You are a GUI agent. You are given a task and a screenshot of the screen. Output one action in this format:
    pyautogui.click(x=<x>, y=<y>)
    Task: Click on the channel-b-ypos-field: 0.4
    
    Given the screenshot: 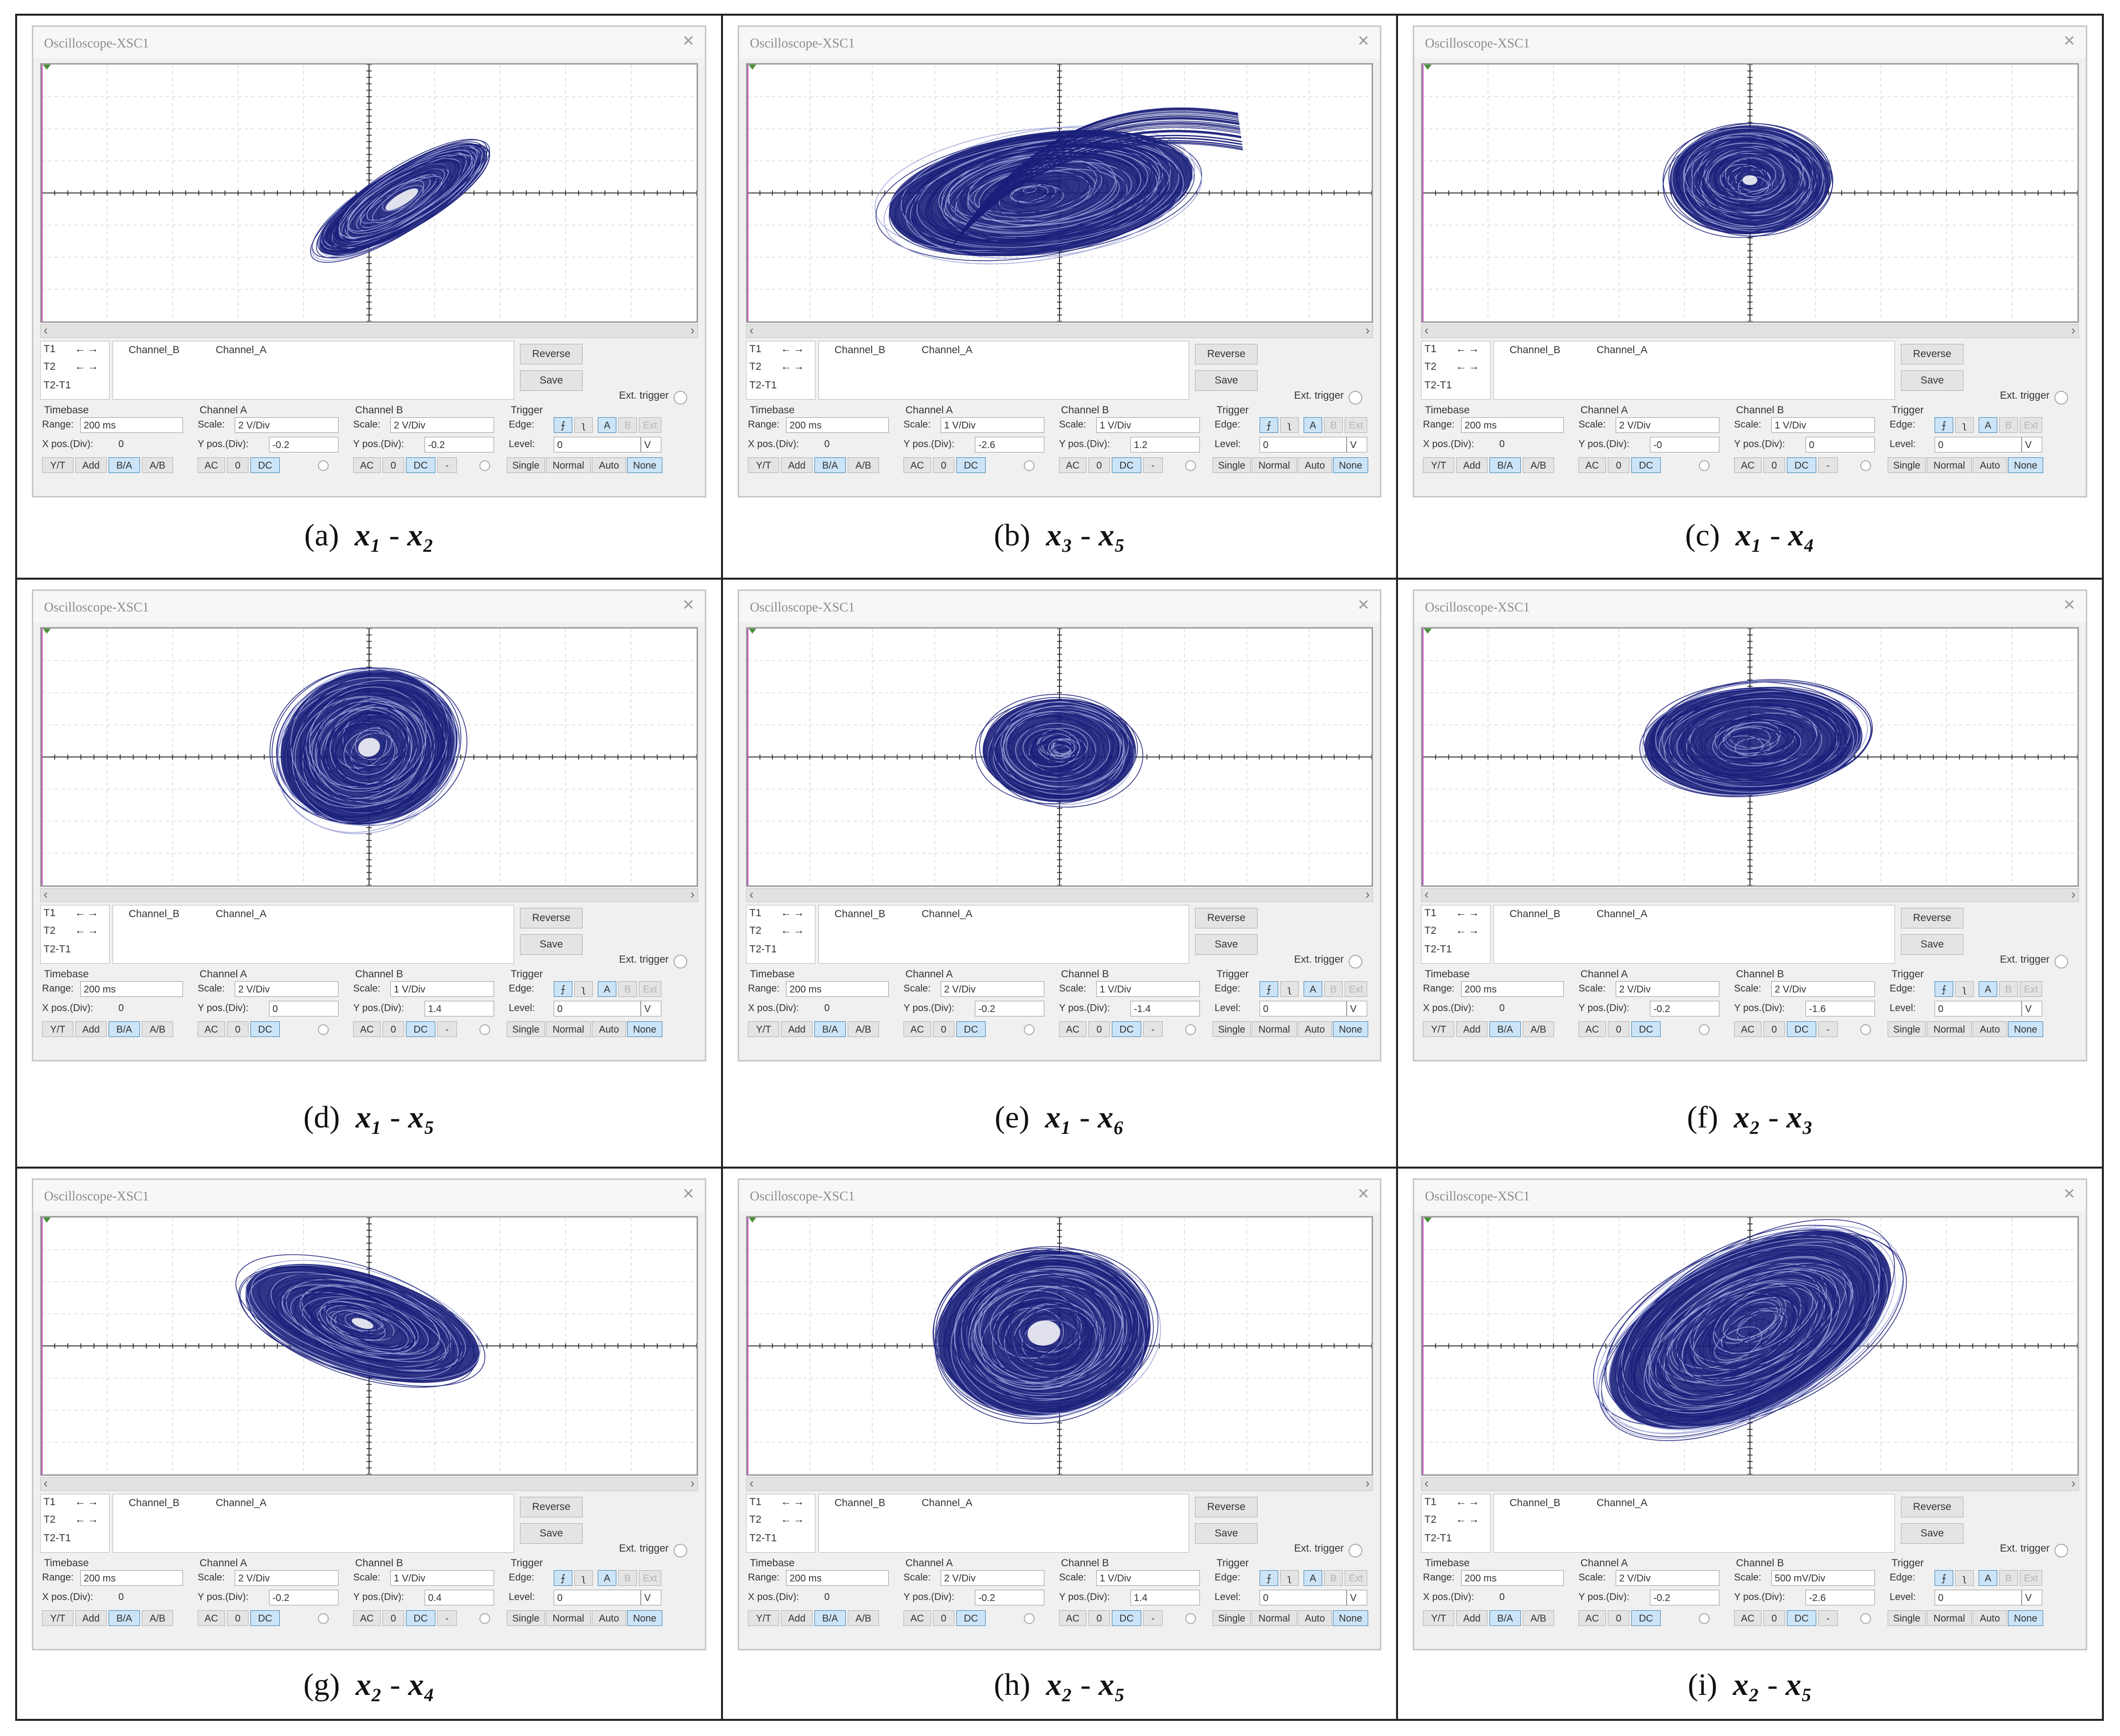 What is the action you would take?
    pyautogui.click(x=459, y=1597)
    